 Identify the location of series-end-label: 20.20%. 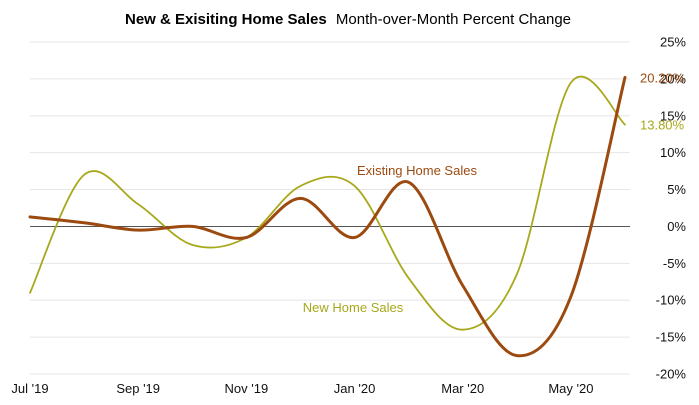
(662, 77).